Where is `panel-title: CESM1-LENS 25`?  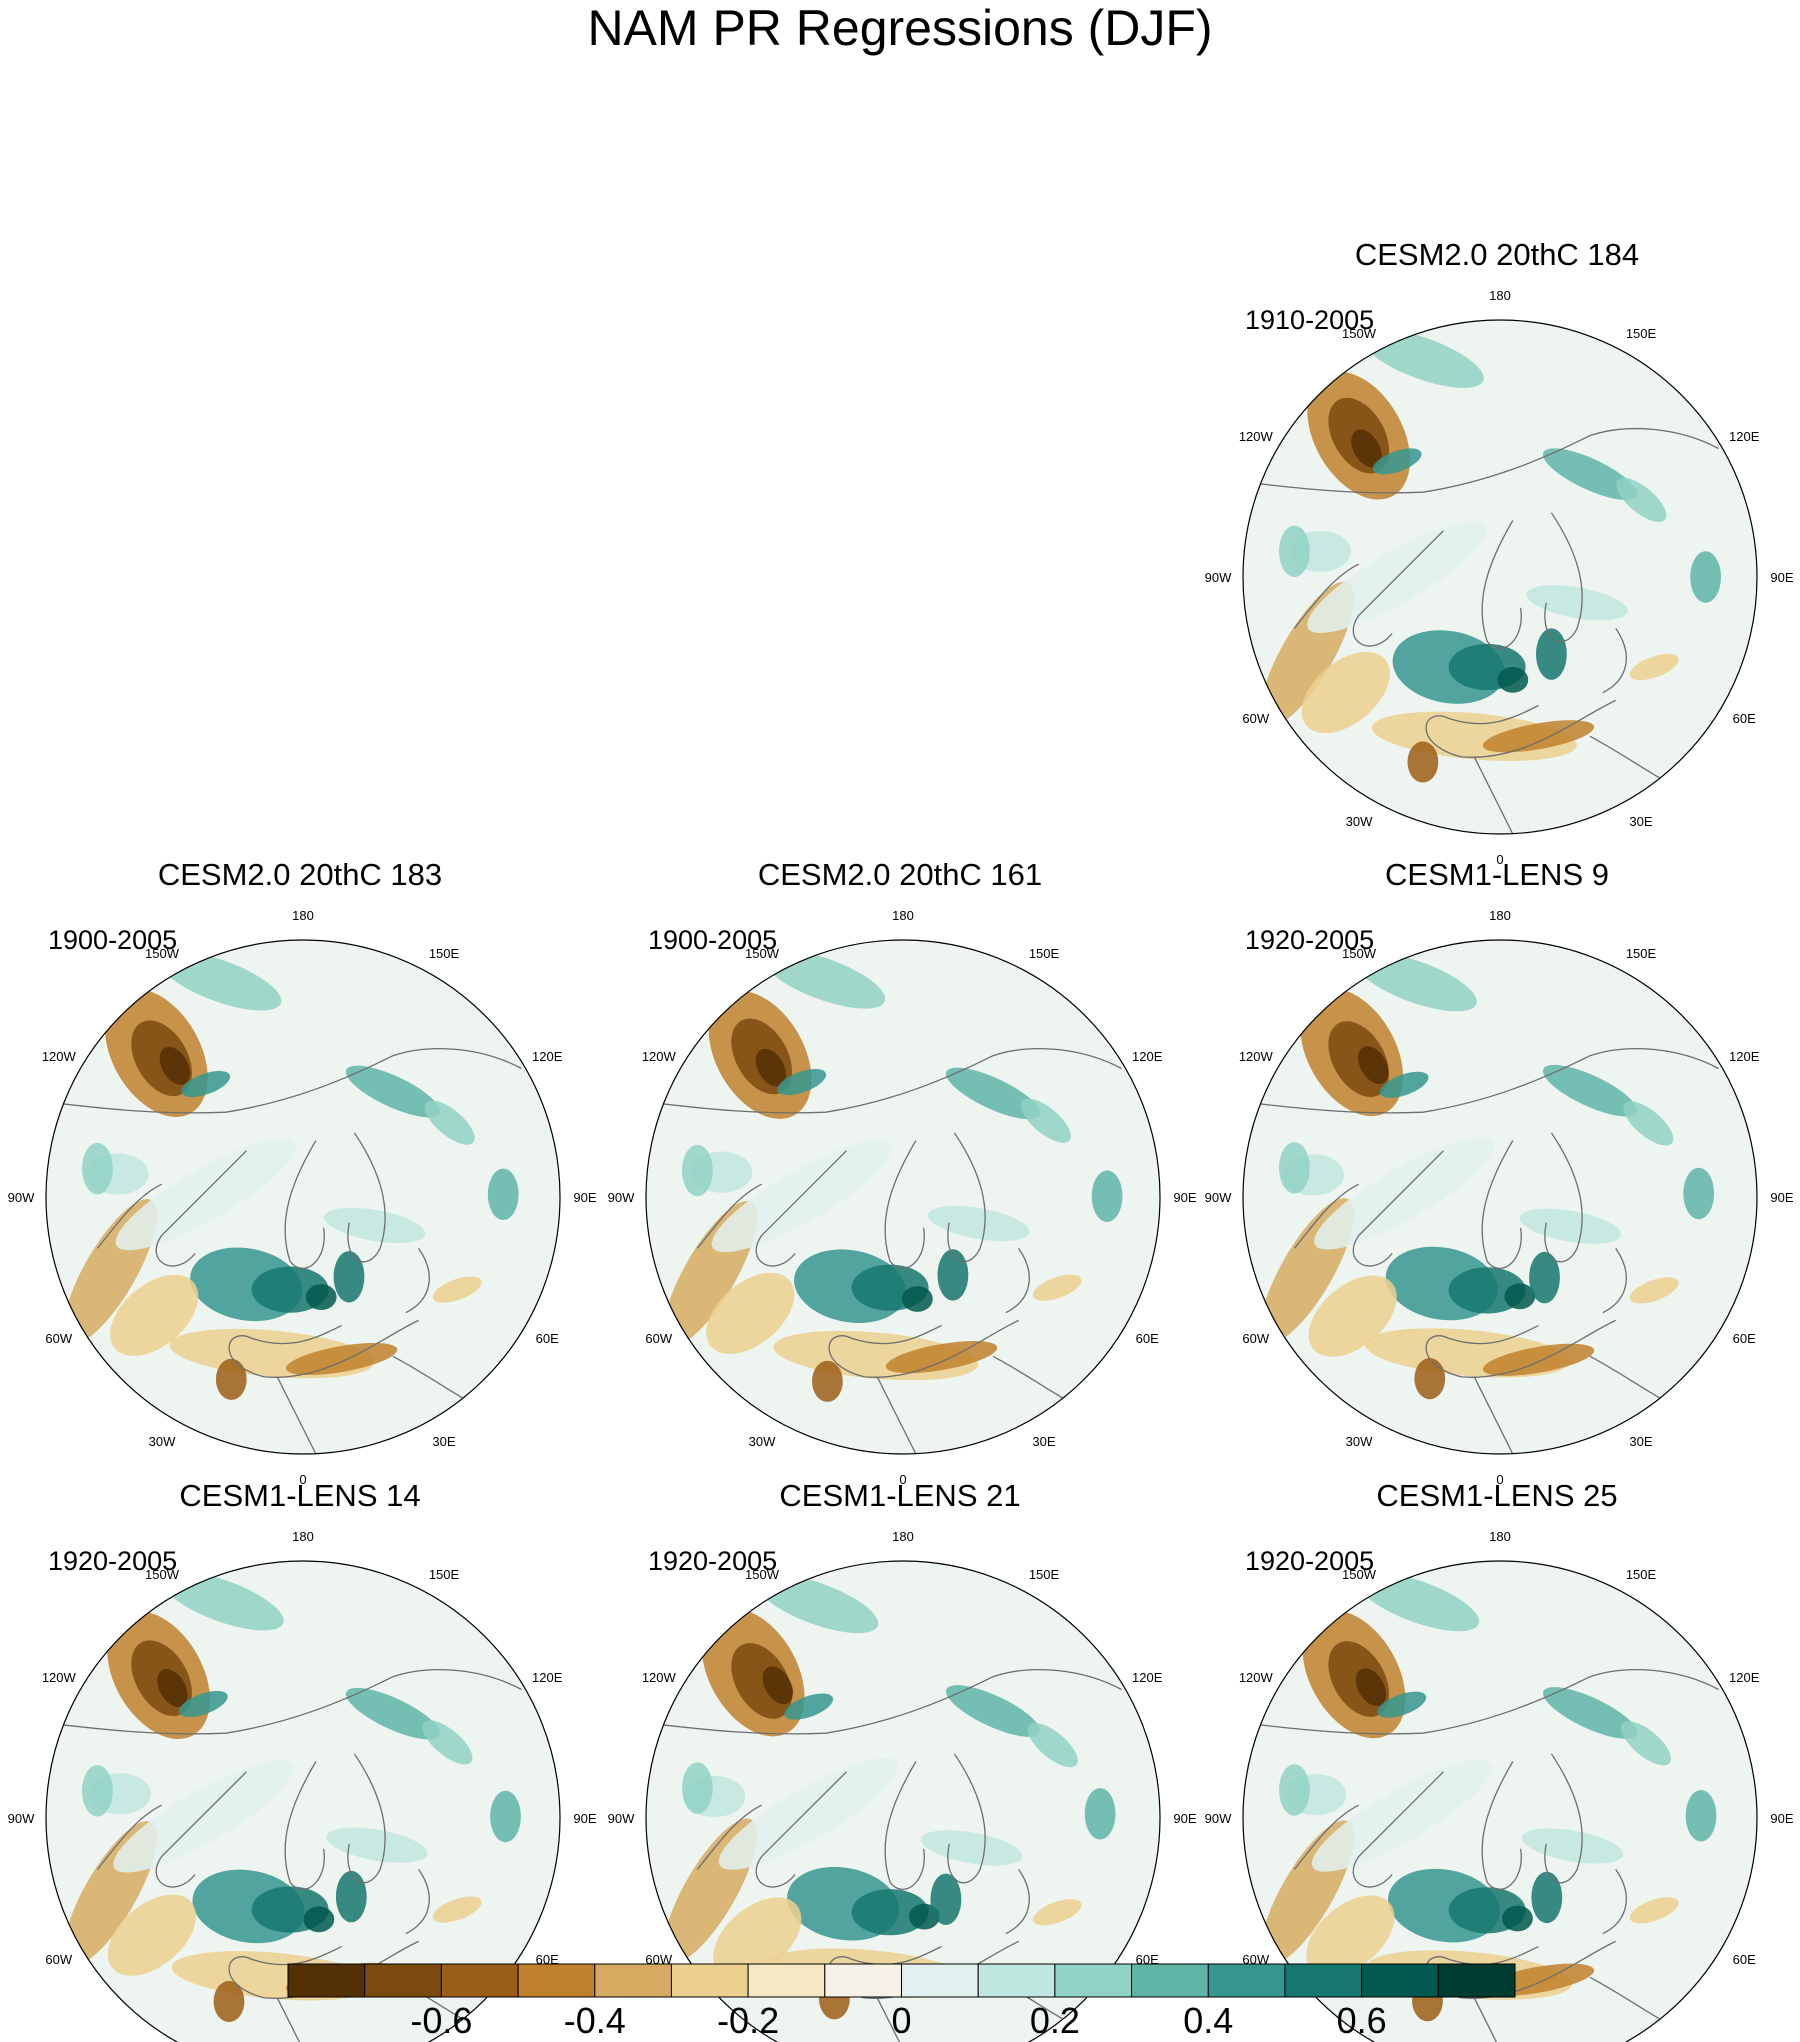
panel-title: CESM1-LENS 25 is located at coordinates (1496, 1495).